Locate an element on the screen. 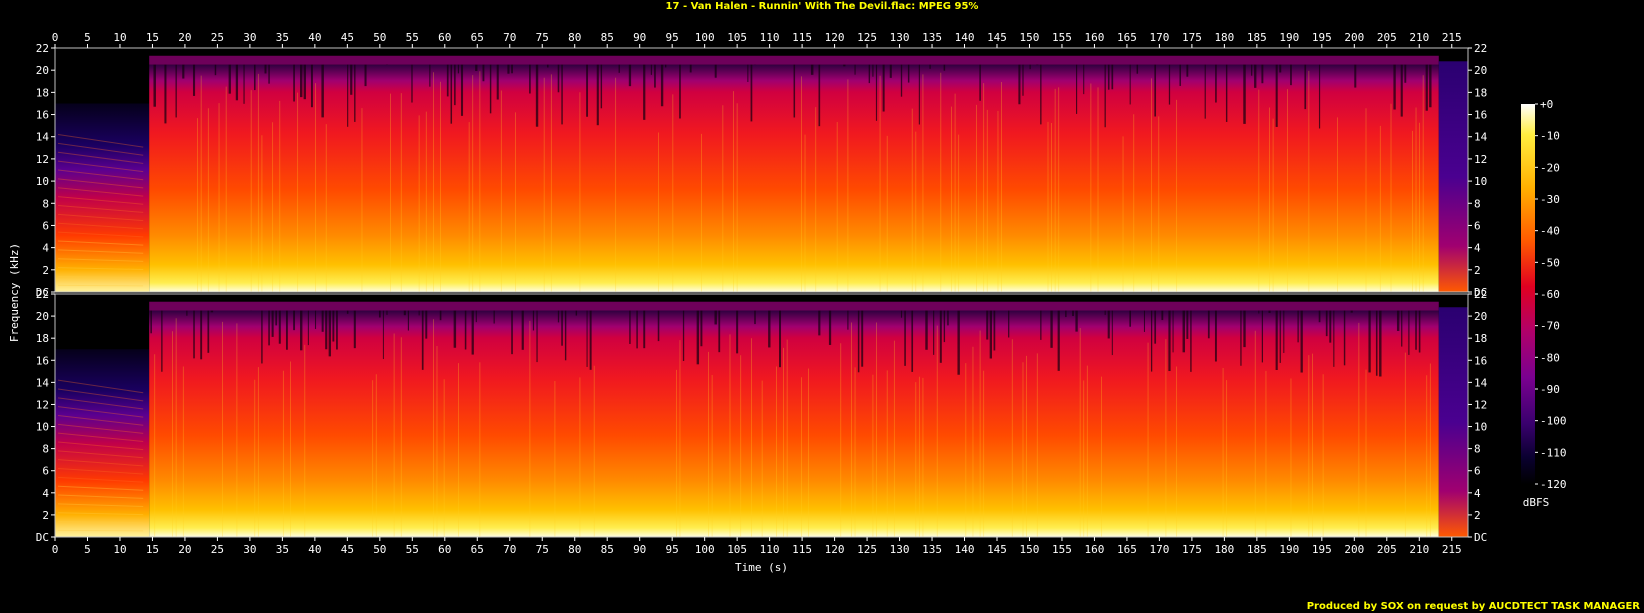 This screenshot has height=613, width=1644. x-tick-label-bottom: 135 is located at coordinates (932, 549).